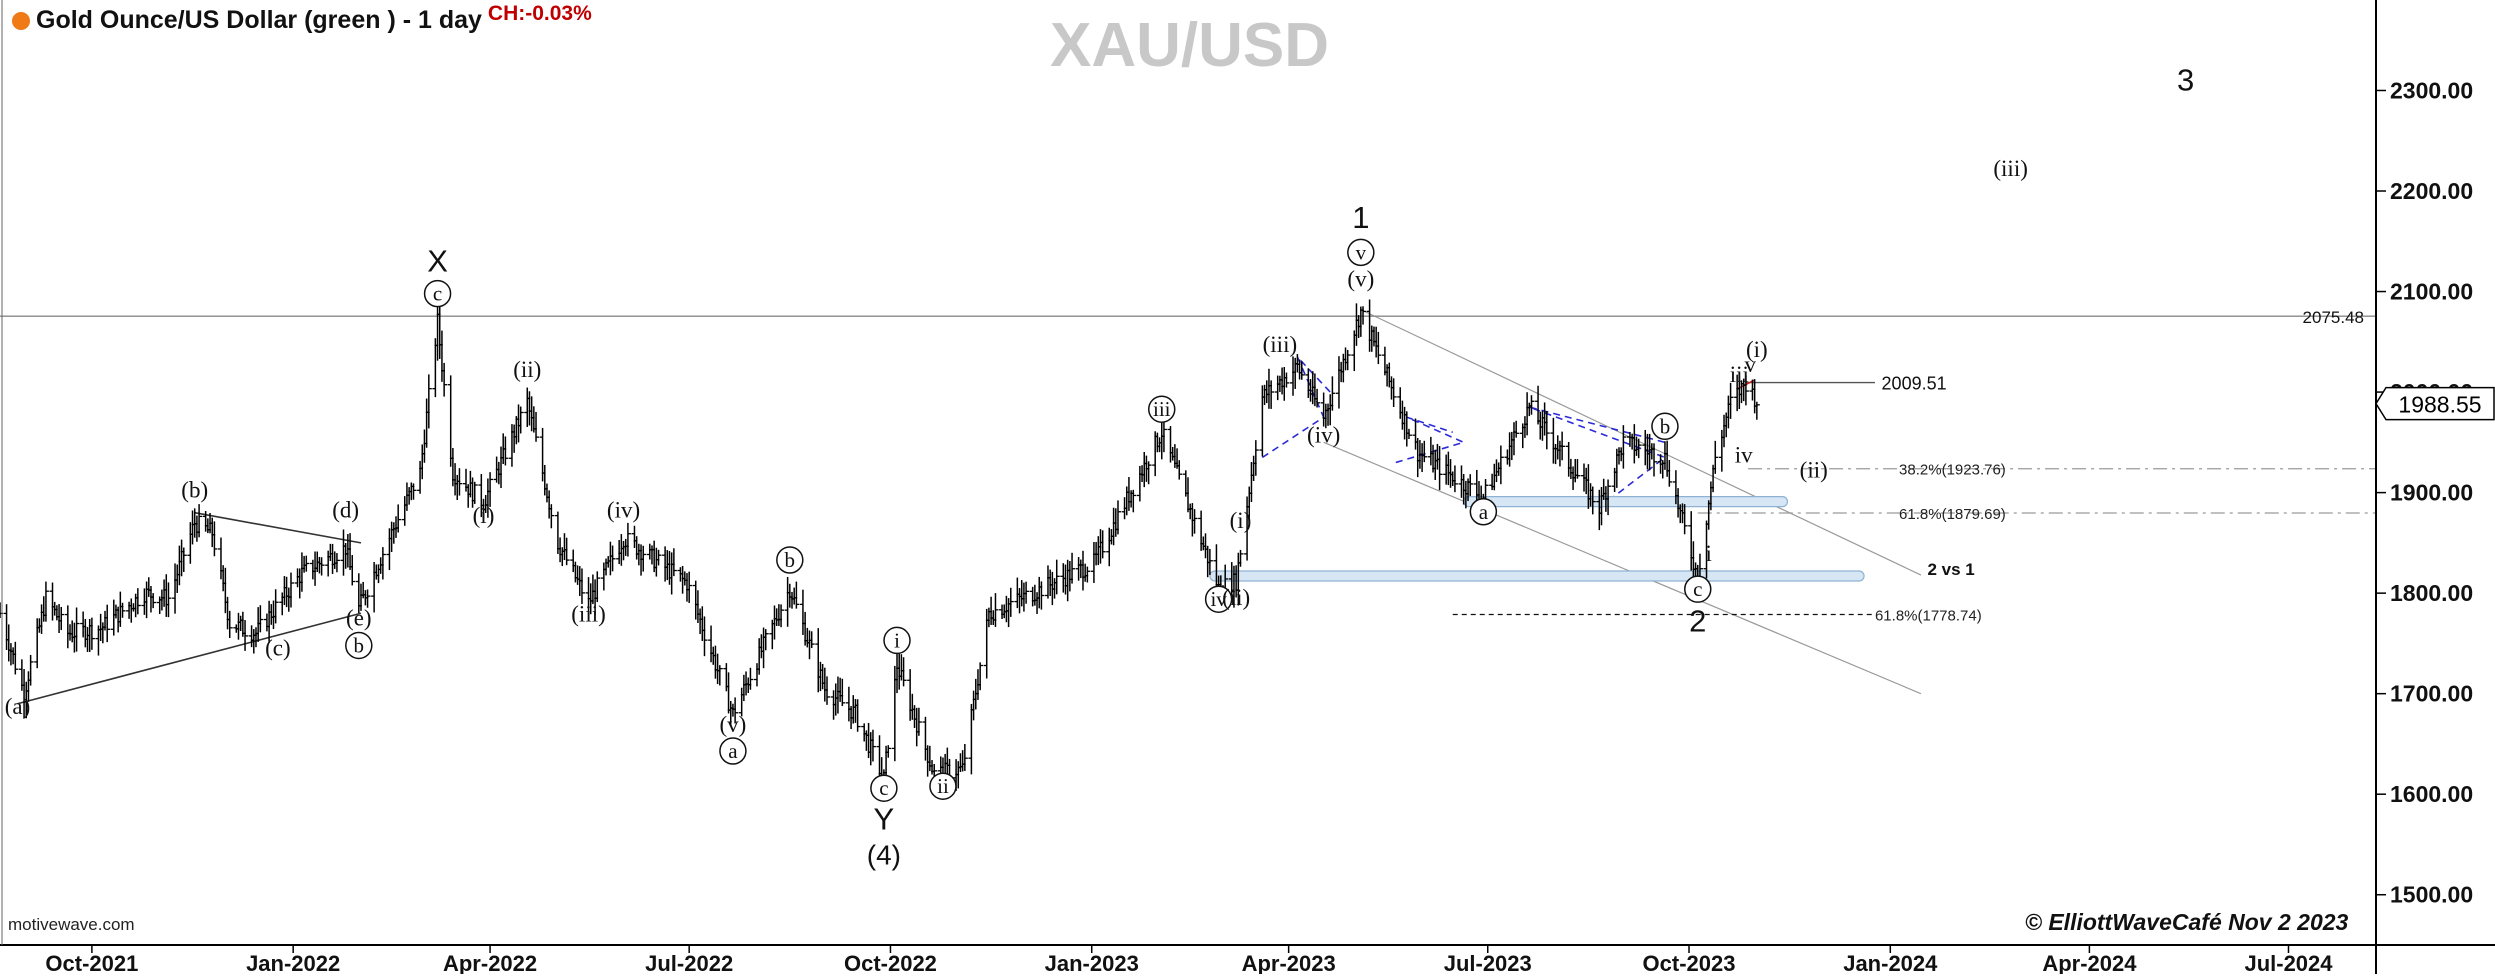  I want to click on note-label: 2 vs 1, so click(1950, 569).